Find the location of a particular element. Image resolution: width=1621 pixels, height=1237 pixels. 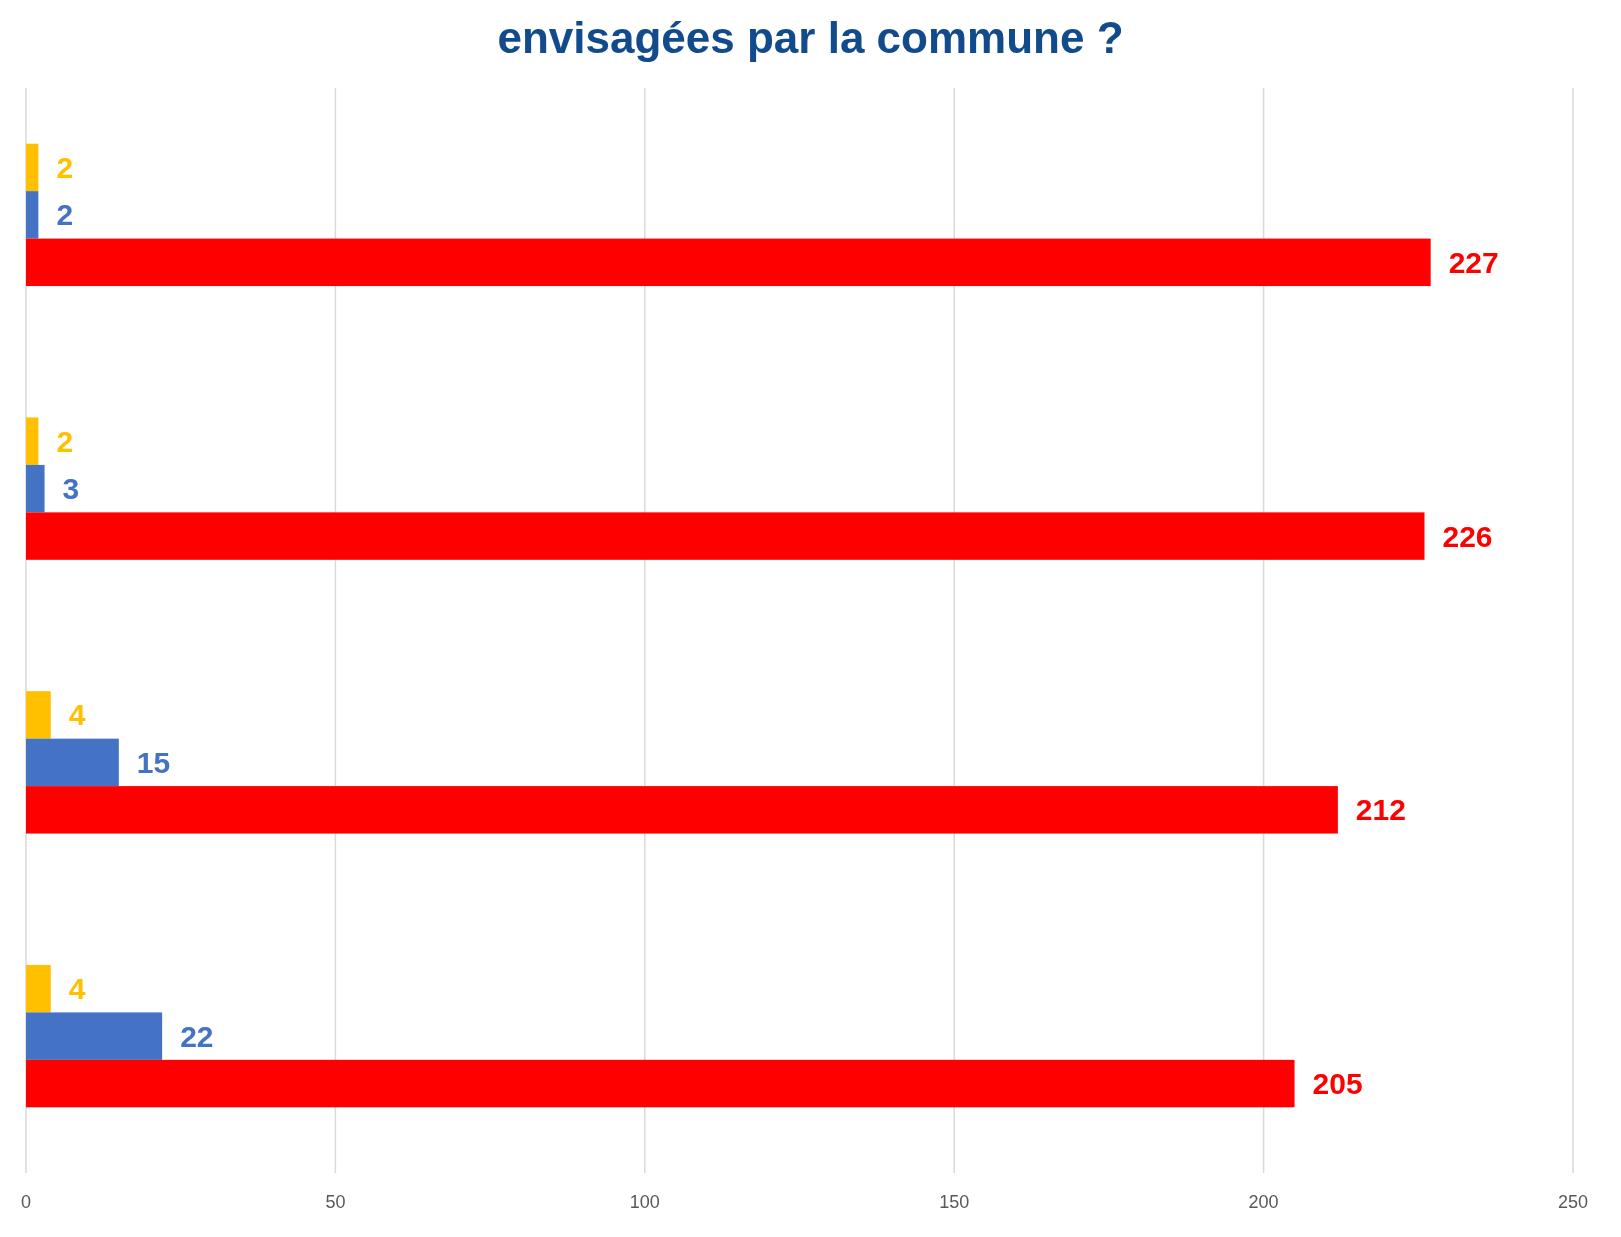

data-label: 3 is located at coordinates (71, 489).